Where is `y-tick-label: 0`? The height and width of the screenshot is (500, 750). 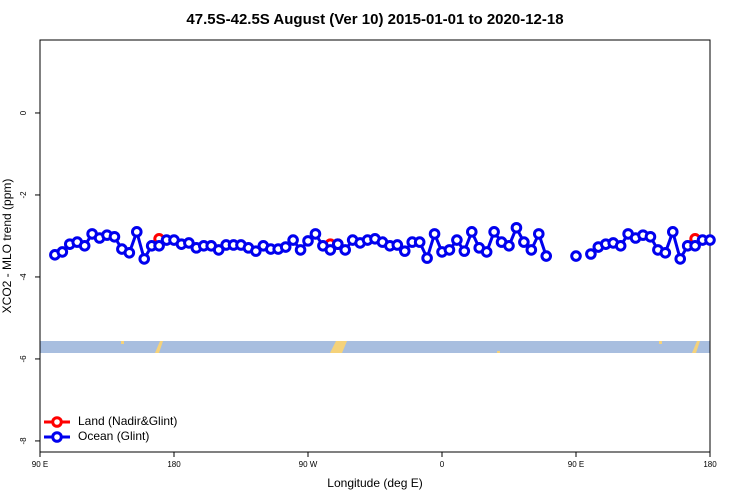
y-tick-label: 0 is located at coordinates (23, 112).